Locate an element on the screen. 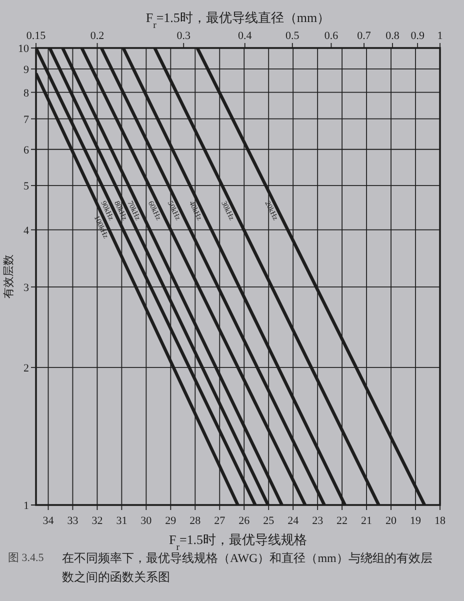  y-tick-label: 5 is located at coordinates (27, 186).